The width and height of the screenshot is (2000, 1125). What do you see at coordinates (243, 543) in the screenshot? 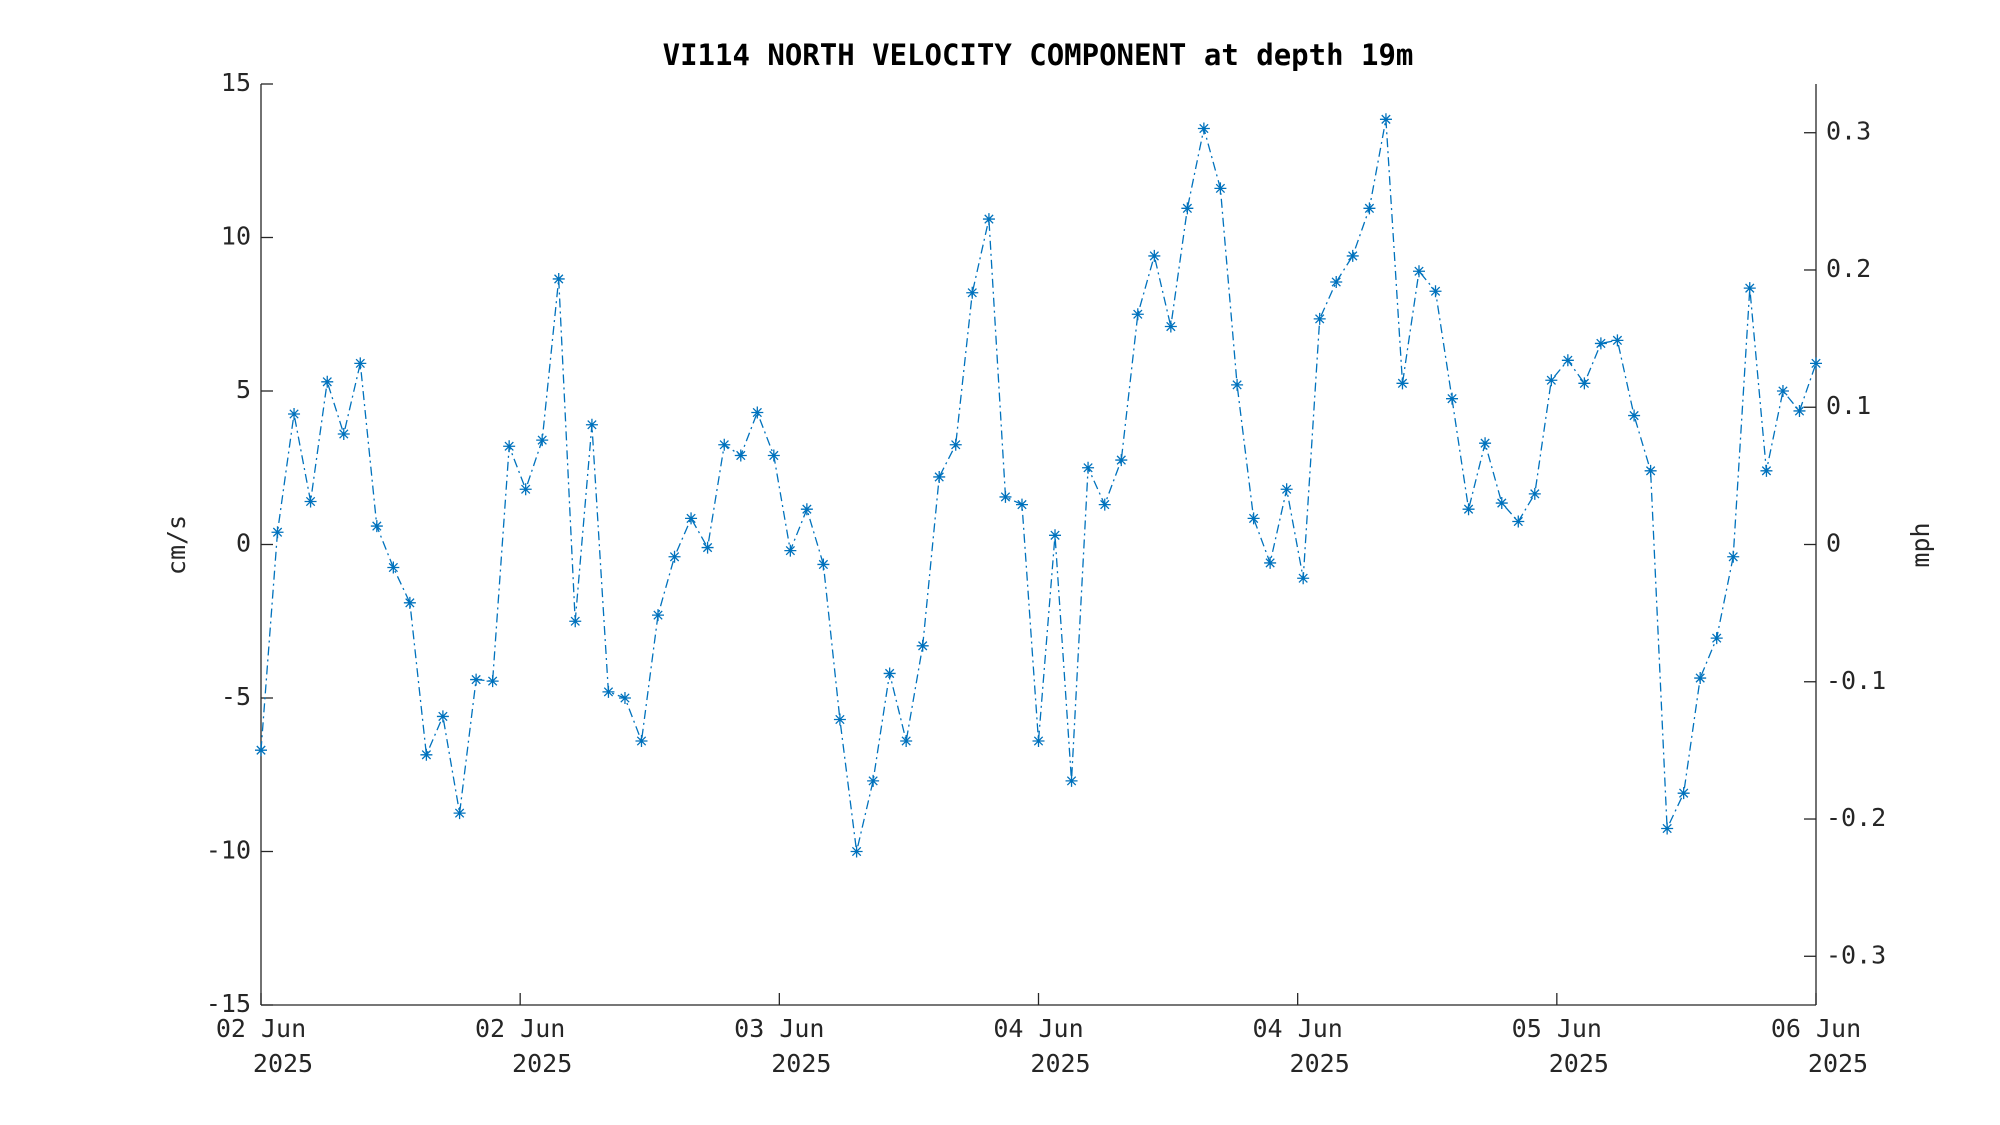
I see `y-tick-label: 0` at bounding box center [243, 543].